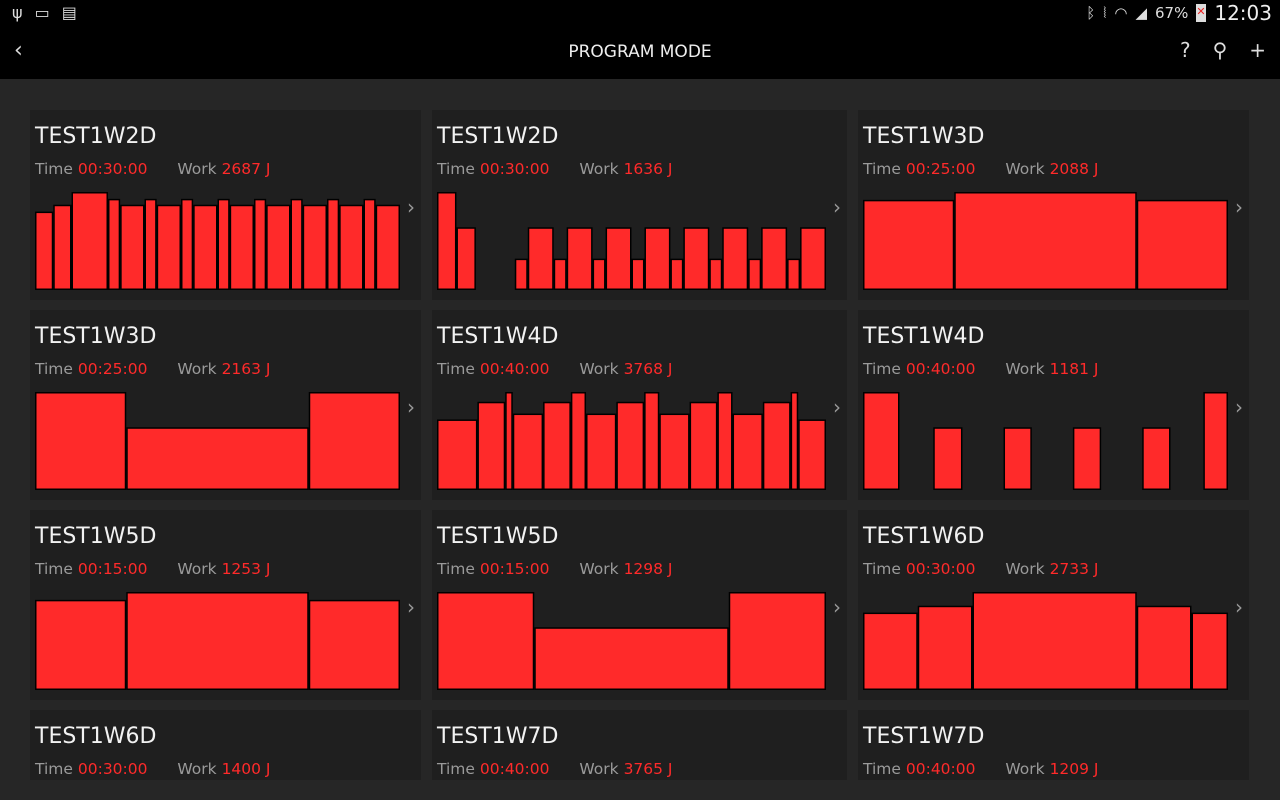 Image resolution: width=1280 pixels, height=800 pixels. I want to click on search-icon: ⚲, so click(1220, 50).